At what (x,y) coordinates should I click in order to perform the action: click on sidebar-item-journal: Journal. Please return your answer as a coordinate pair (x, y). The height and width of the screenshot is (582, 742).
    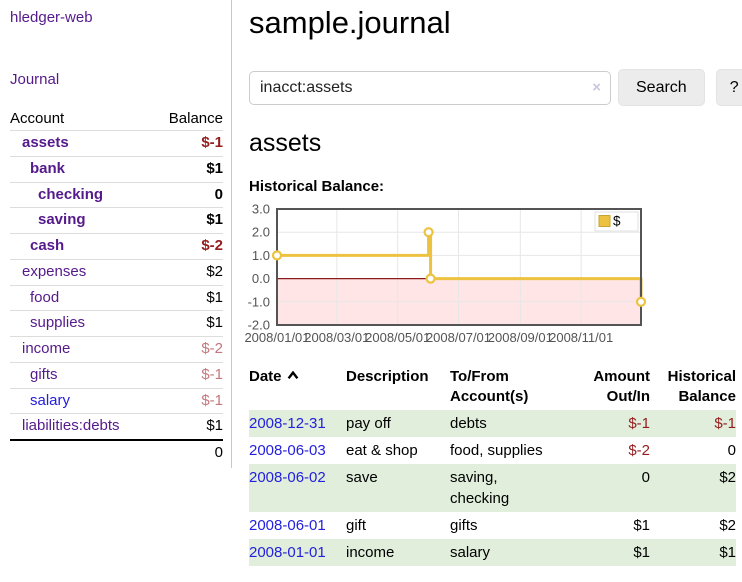
    Looking at the image, I should click on (35, 79).